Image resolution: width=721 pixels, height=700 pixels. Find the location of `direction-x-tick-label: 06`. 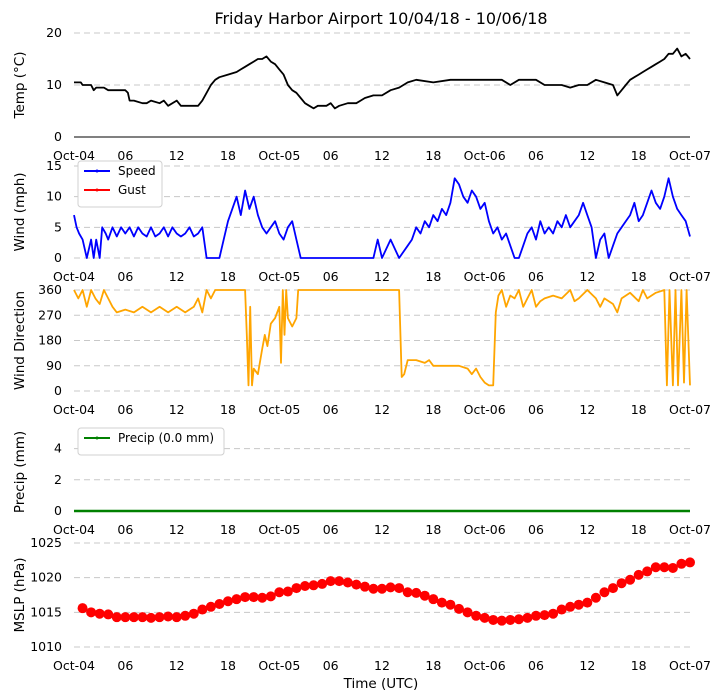

direction-x-tick-label: 06 is located at coordinates (125, 409).